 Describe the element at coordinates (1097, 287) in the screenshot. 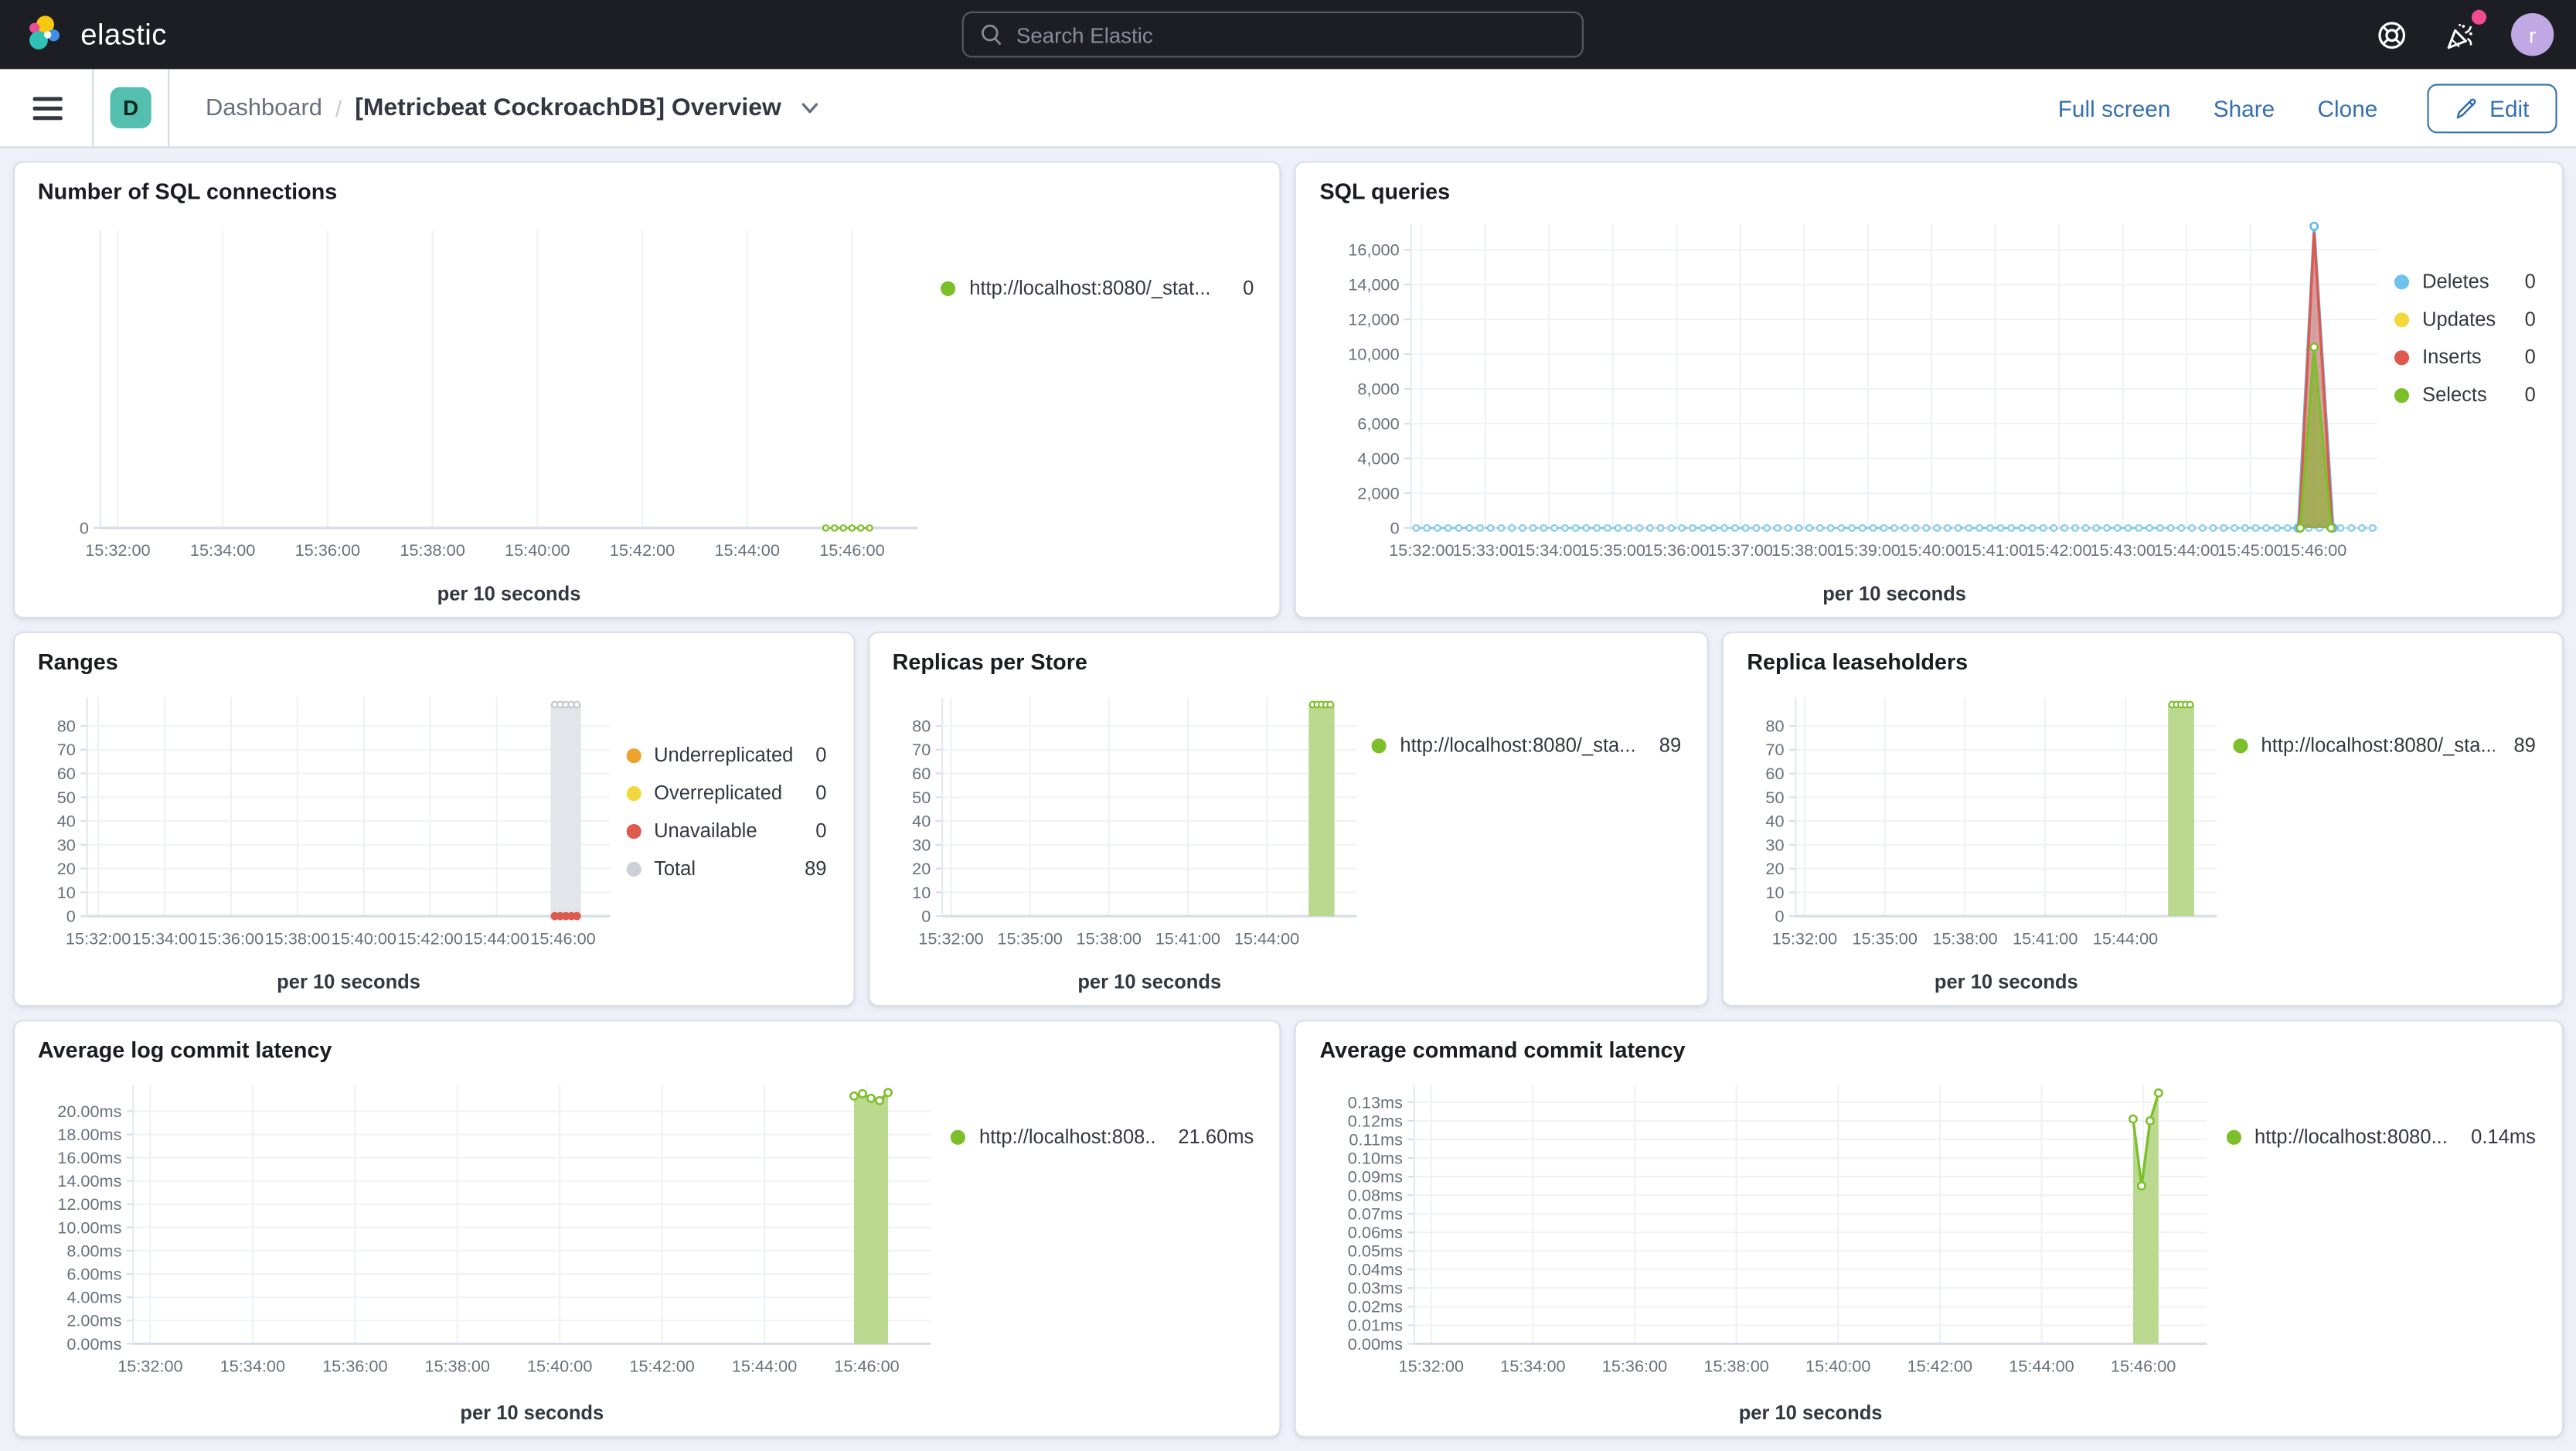

I see `legend-item: http://localhost:8080/_stat... 0` at that location.